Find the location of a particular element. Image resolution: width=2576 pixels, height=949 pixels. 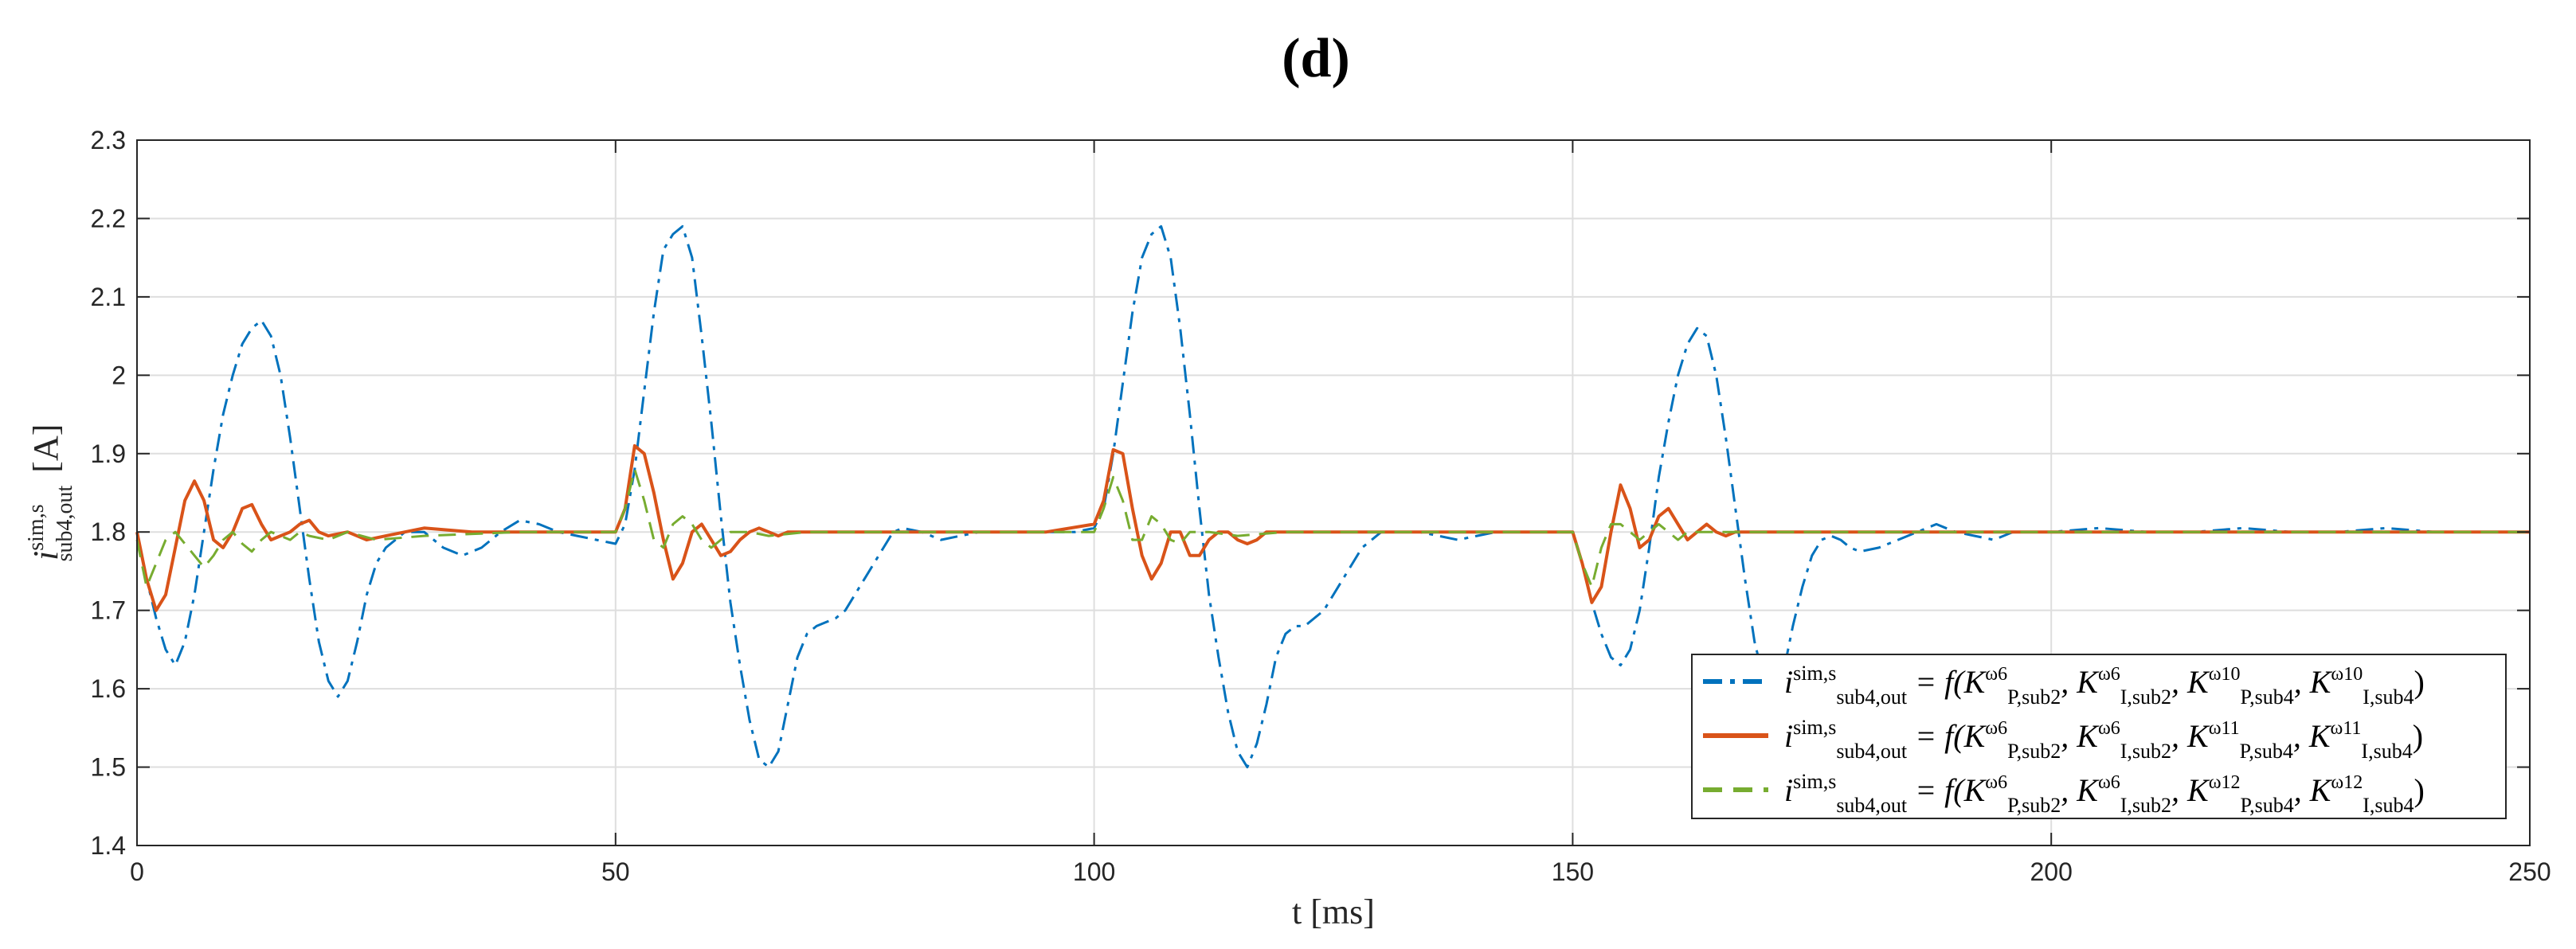

panel-label: (d) is located at coordinates (1316, 58).